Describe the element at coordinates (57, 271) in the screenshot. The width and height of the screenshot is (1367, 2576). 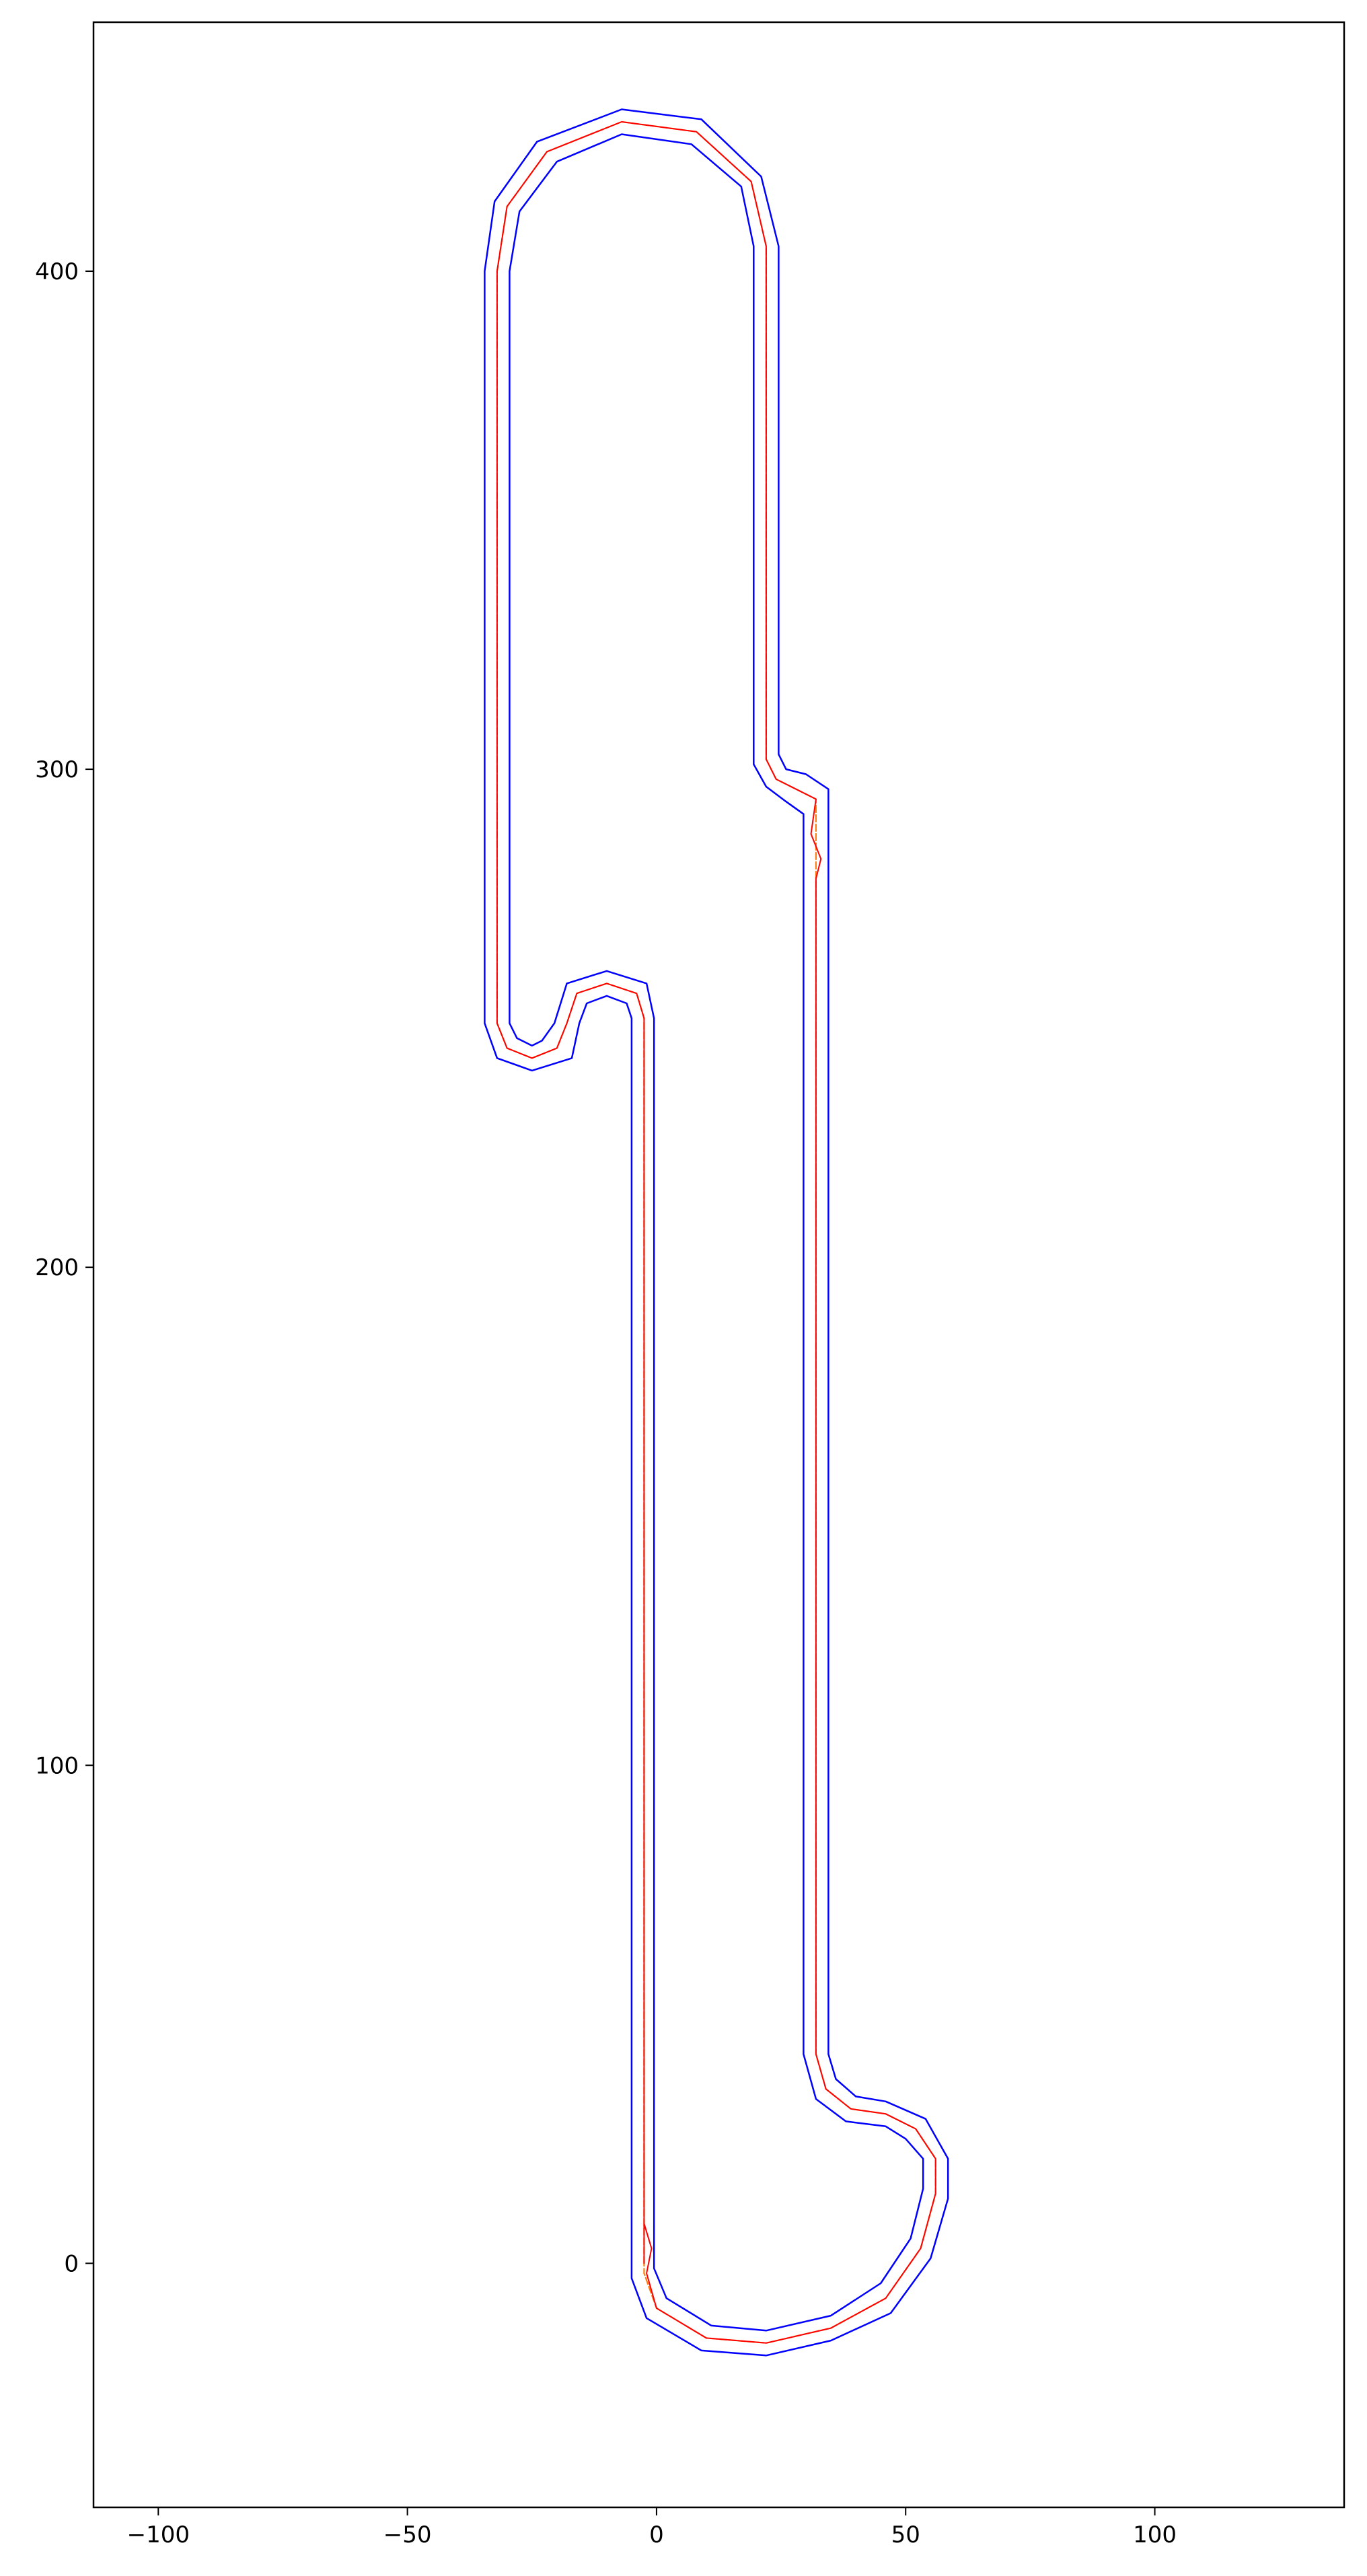
I see `y-tick-label: 400` at that location.